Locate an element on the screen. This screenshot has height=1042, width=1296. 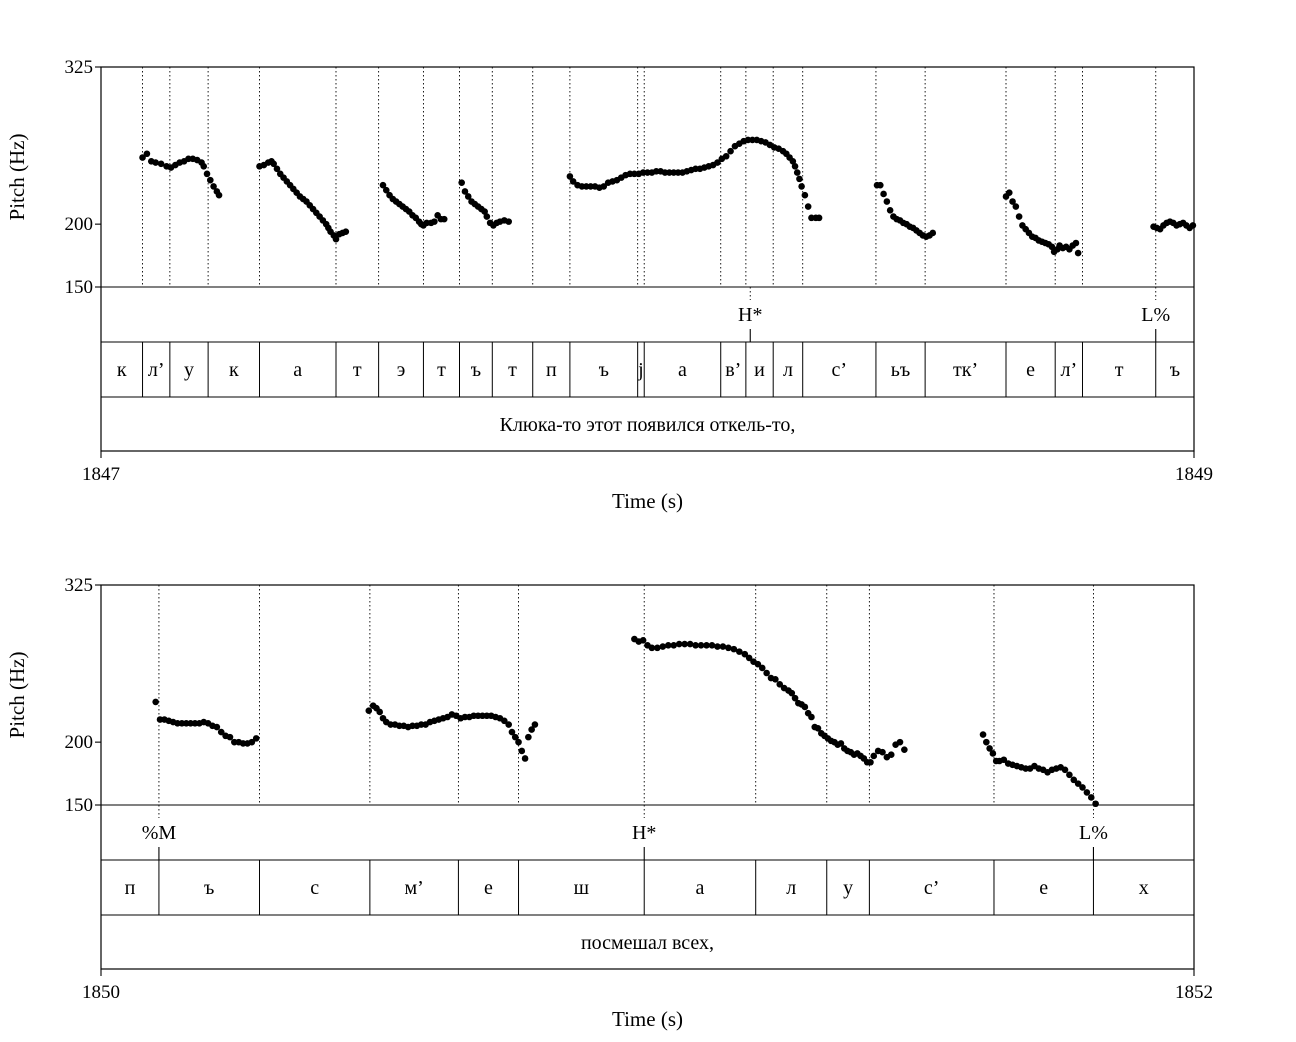
segment-label: с is located at coordinates (314, 888).